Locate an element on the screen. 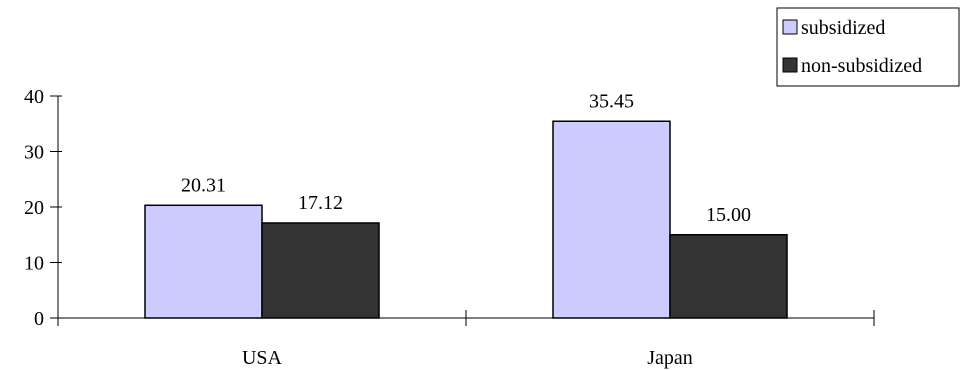 This screenshot has height=370, width=962. y-tick-label: 40 is located at coordinates (34, 97).